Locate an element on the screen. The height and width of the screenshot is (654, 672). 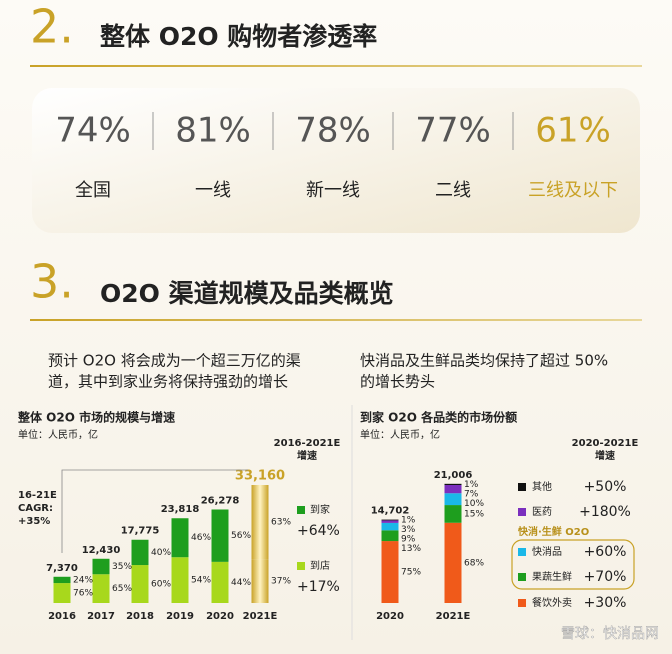
total-label: 23,818 is located at coordinates (180, 509).